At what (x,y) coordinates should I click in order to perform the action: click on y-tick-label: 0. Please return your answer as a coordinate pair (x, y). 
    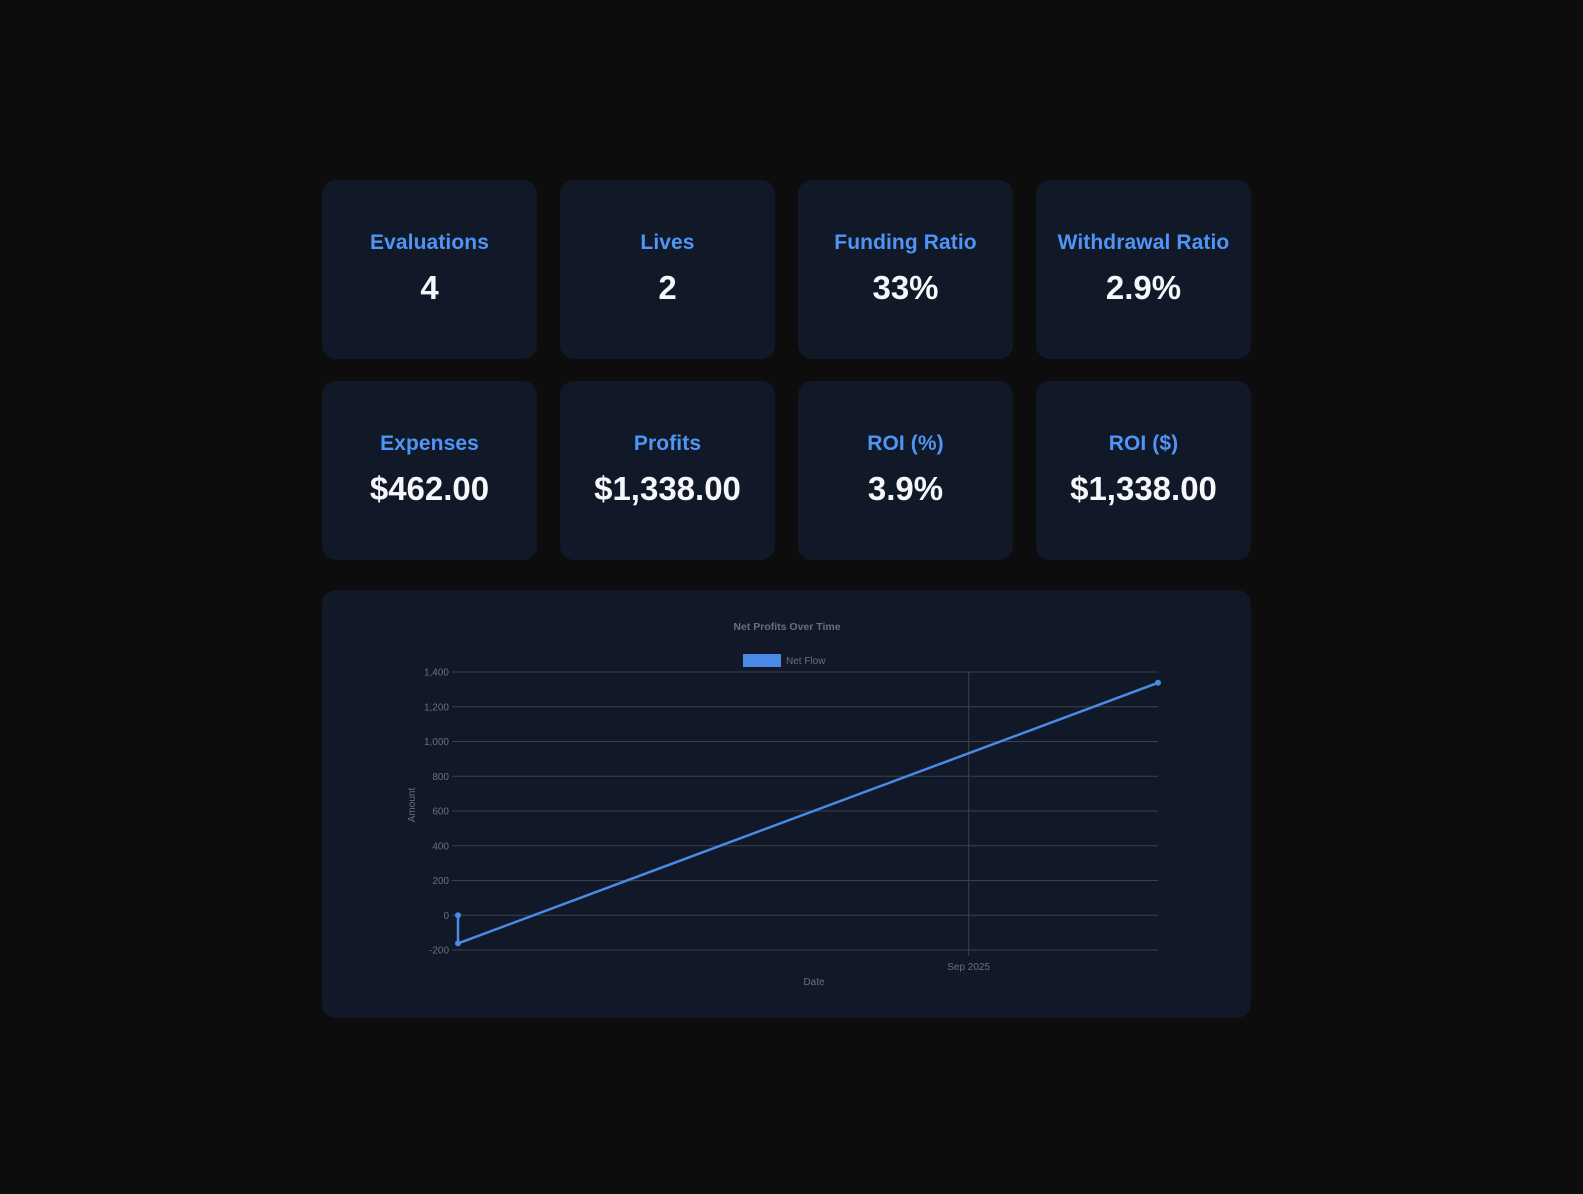
    Looking at the image, I should click on (446, 916).